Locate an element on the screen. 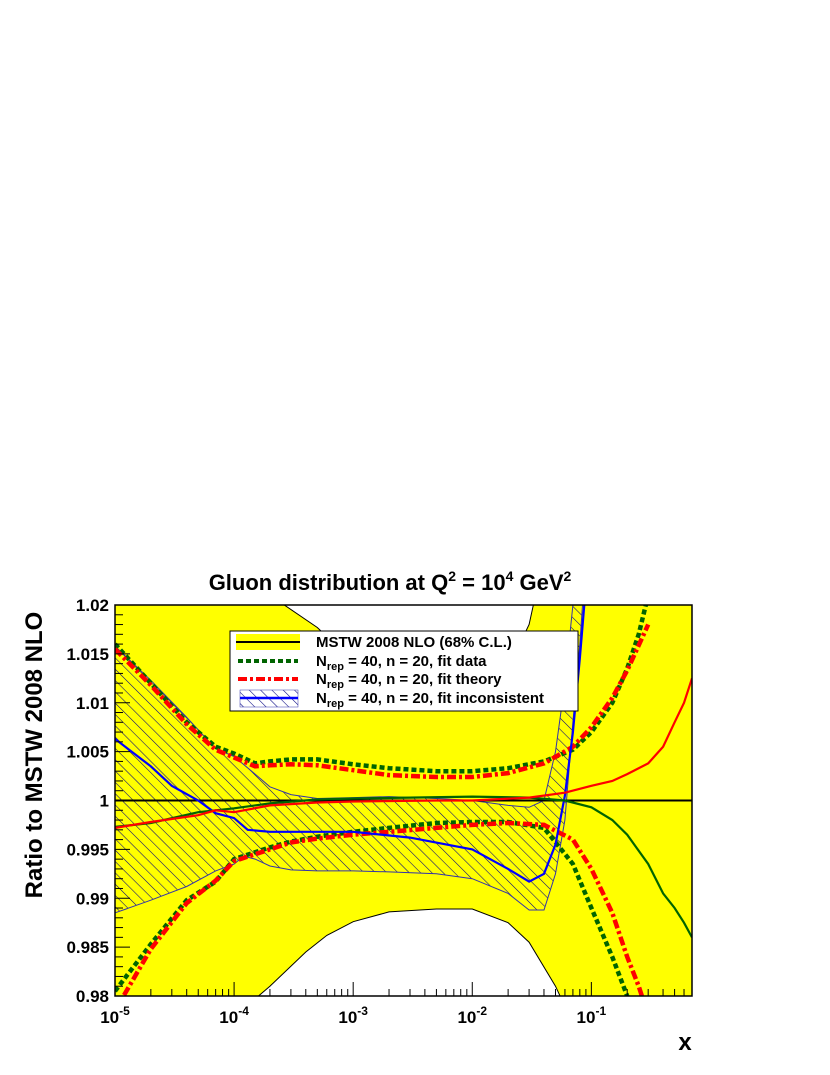  series-line-fit-inconsistent-central is located at coordinates (350, 744).